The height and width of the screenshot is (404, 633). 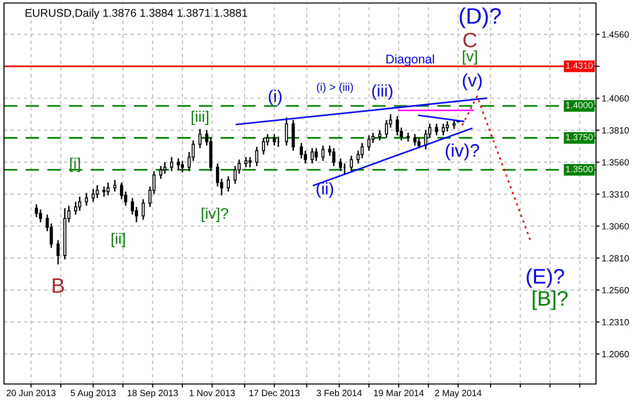 I want to click on y-tick-label: 1.3060, so click(x=615, y=226).